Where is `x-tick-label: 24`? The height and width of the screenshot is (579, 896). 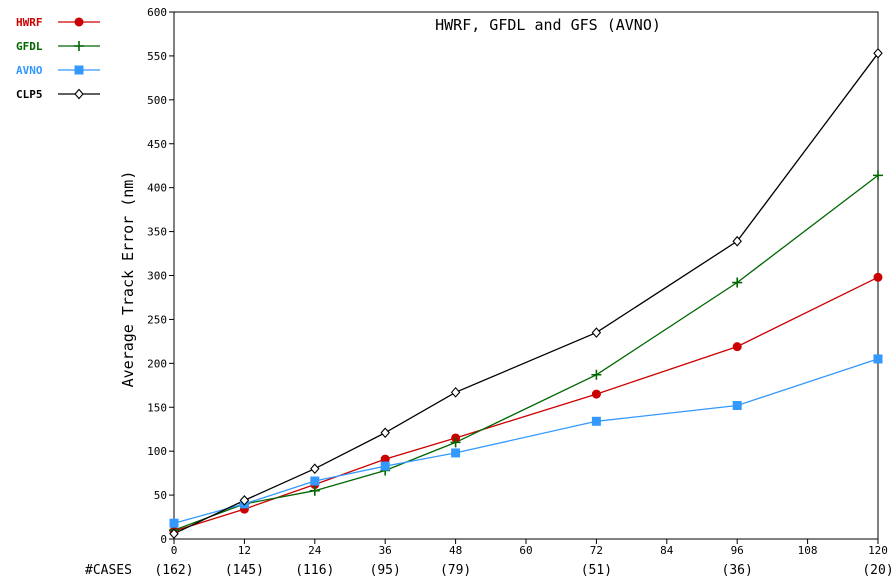 x-tick-label: 24 is located at coordinates (315, 550).